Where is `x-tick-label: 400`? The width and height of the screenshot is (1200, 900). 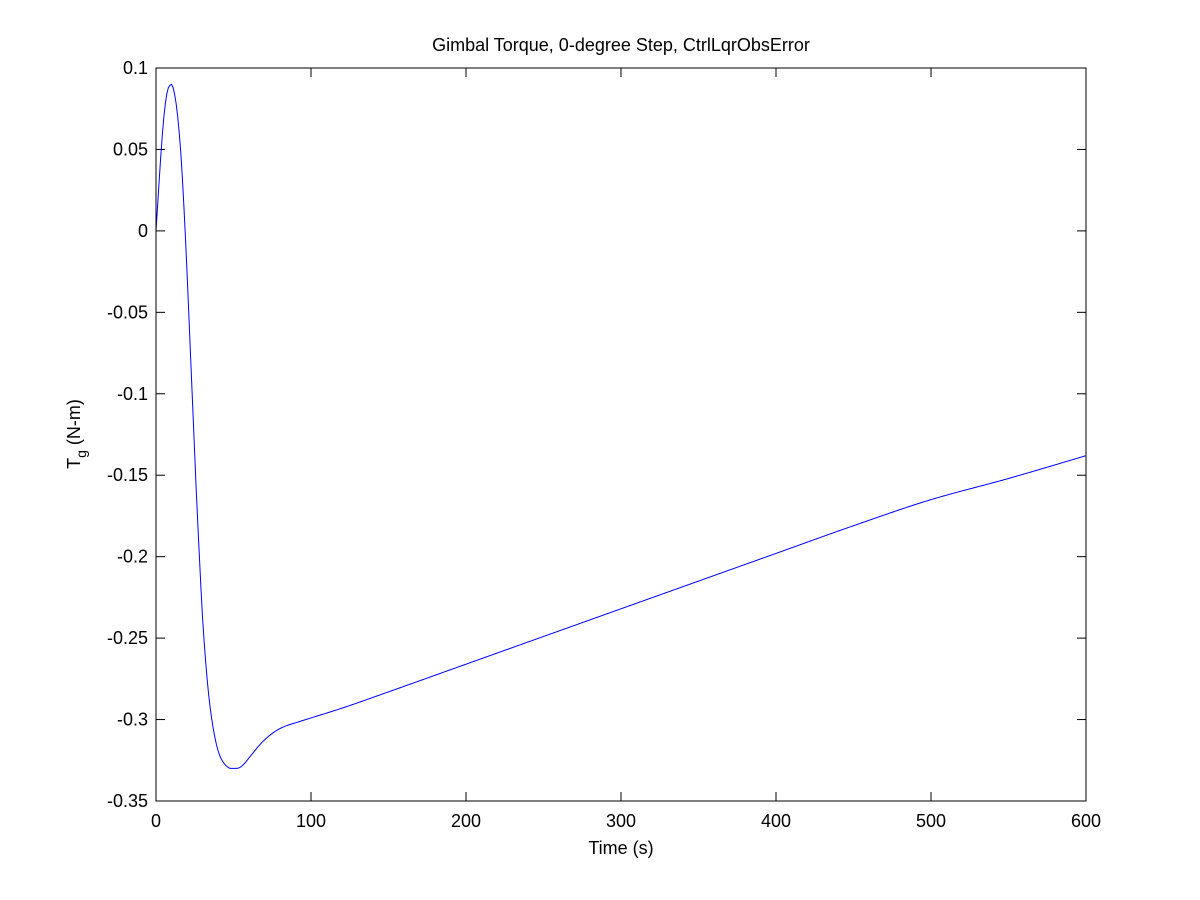 x-tick-label: 400 is located at coordinates (776, 821).